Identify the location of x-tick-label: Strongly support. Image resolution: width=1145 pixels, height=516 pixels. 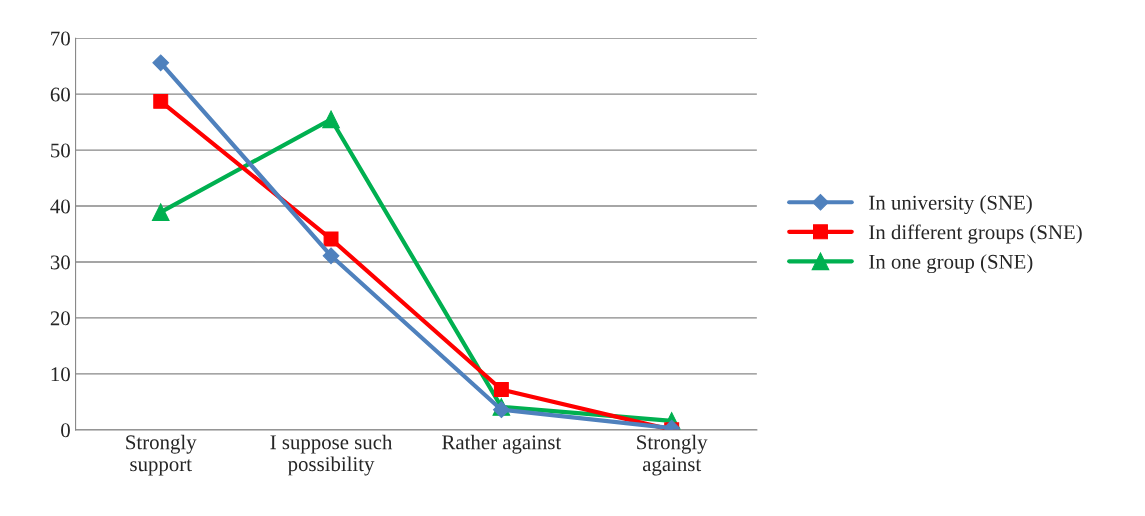
(161, 455).